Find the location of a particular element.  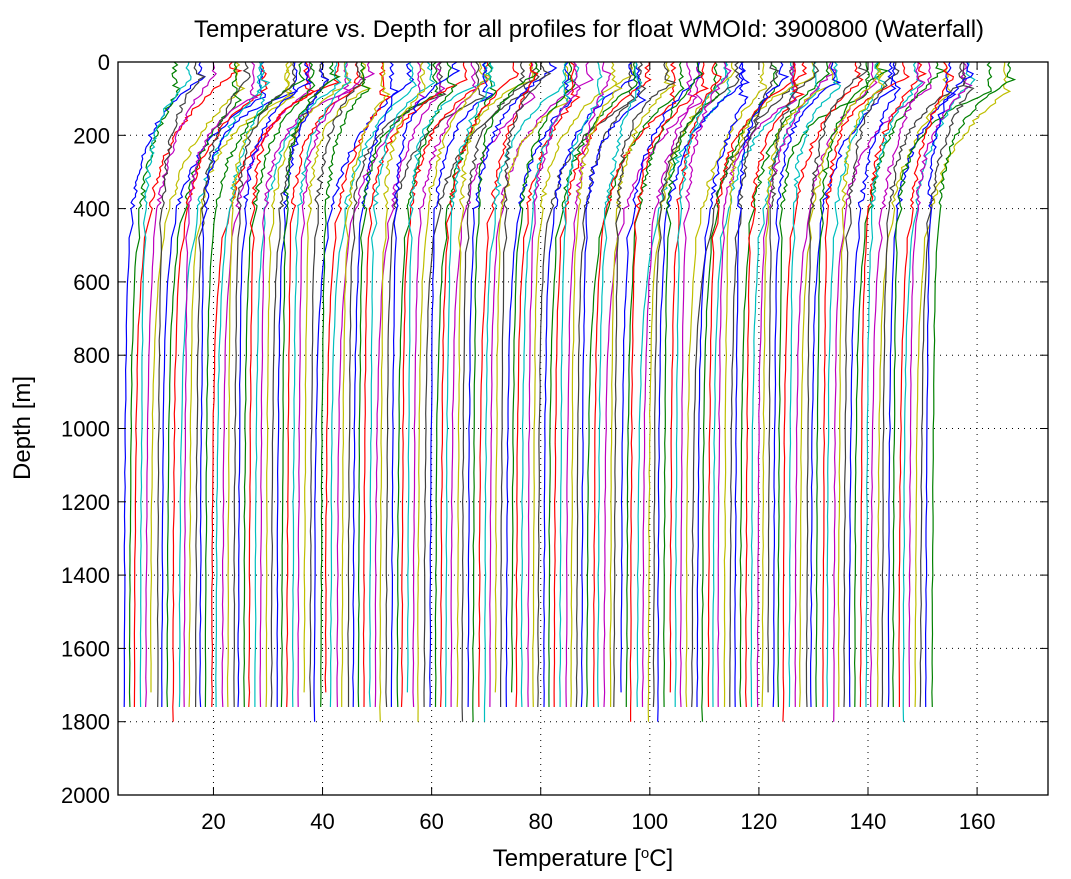

x-tick-label: 40 is located at coordinates (322, 821).